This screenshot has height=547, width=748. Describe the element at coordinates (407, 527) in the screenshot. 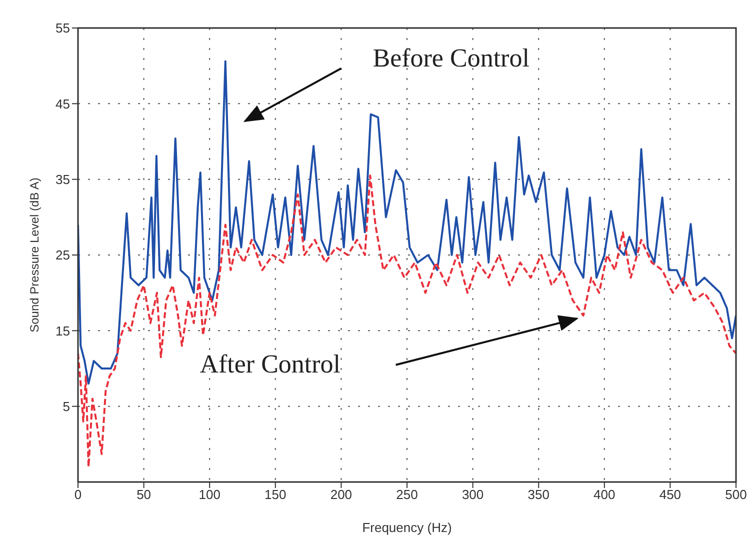

I see `x-axis-title: Frequency (Hz)` at that location.